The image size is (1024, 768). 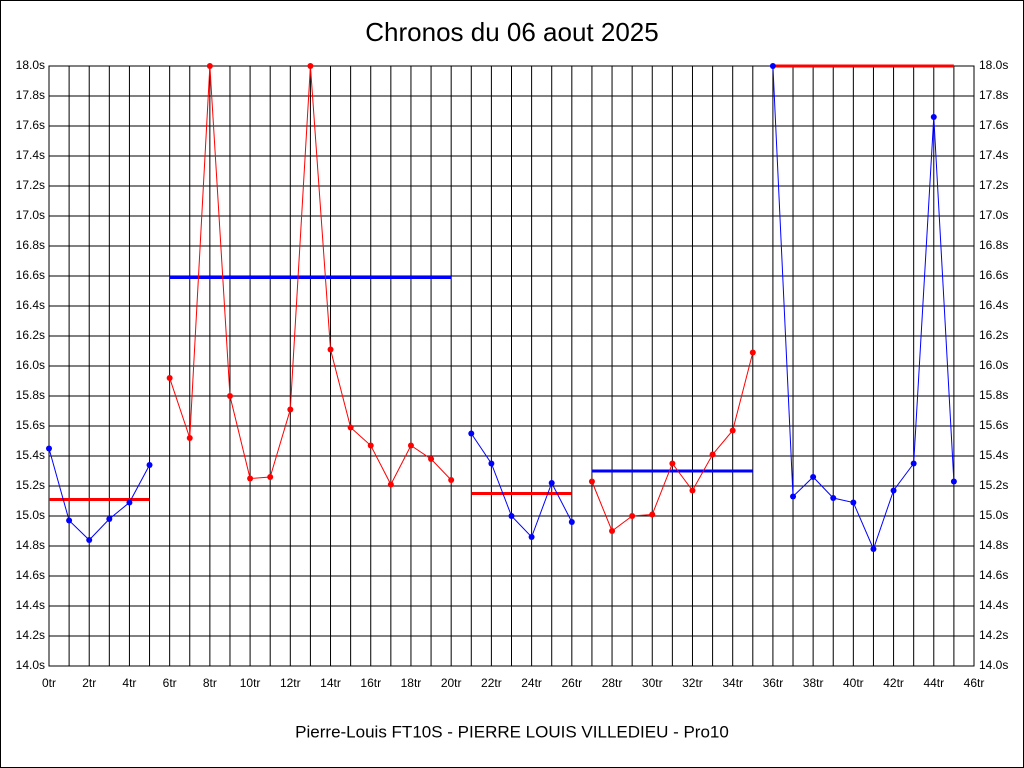 What do you see at coordinates (993, 425) in the screenshot?
I see `y2-tick-label: 15.6s` at bounding box center [993, 425].